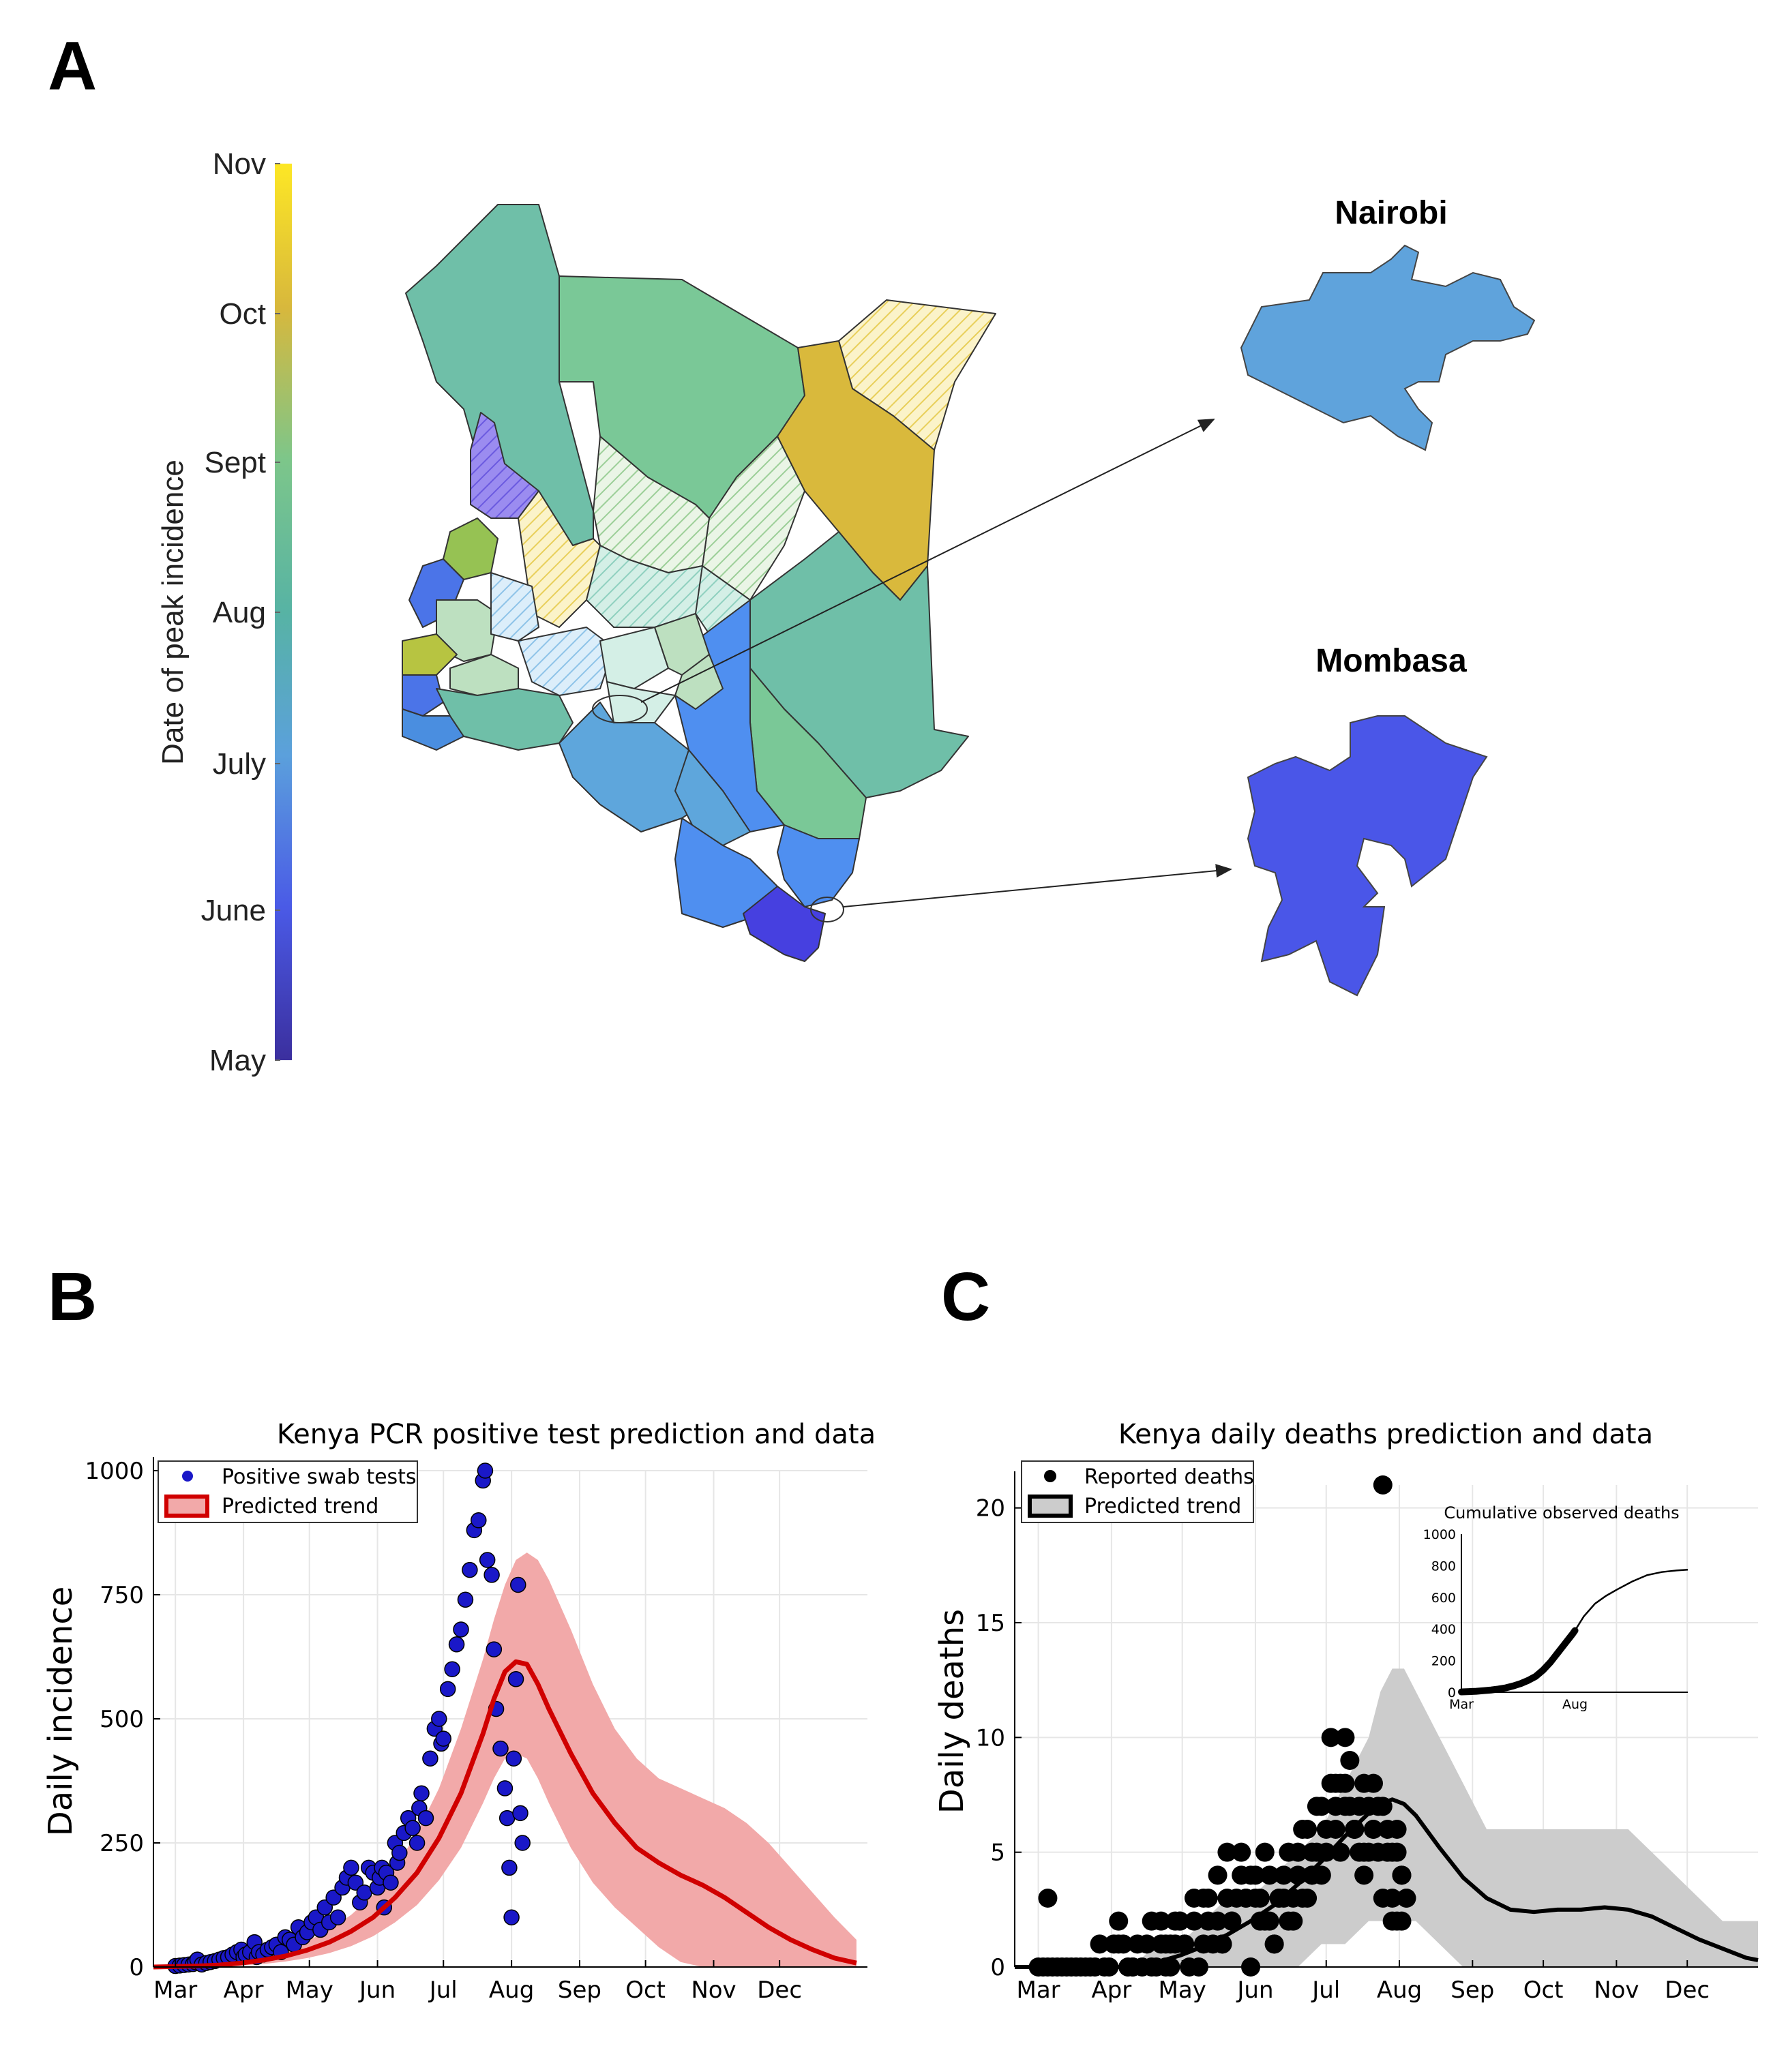 Image resolution: width=1786 pixels, height=2072 pixels. I want to click on chart-c-legend: Reported deaths Predicted trend, so click(1137, 1491).